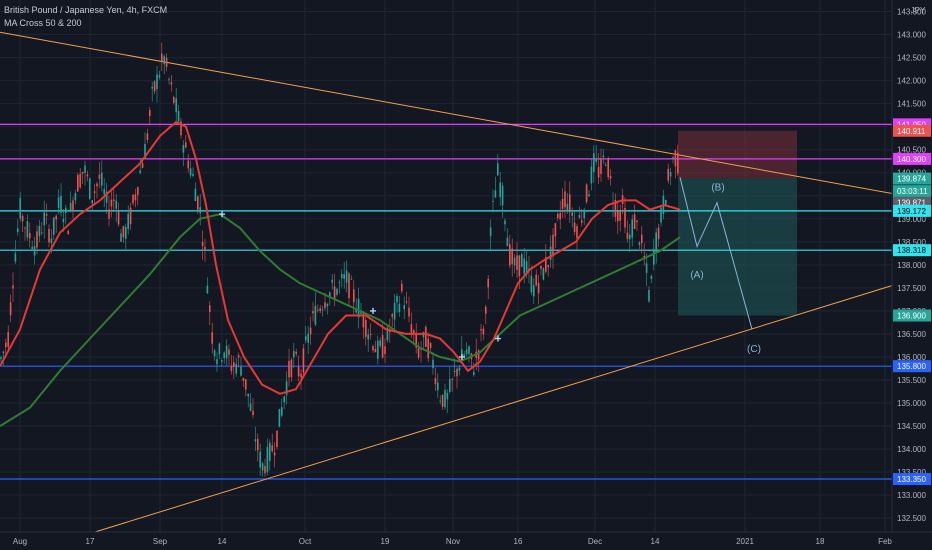  What do you see at coordinates (911, 334) in the screenshot?
I see `price-tick-label: 136.500` at bounding box center [911, 334].